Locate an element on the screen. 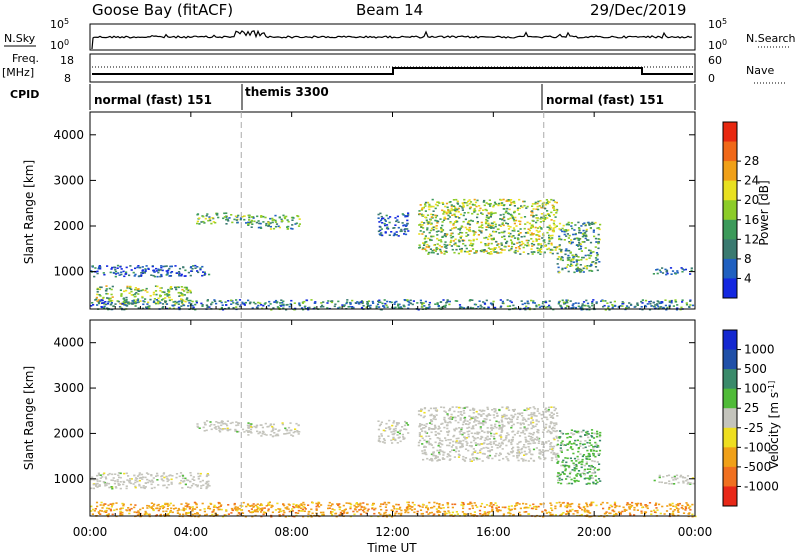  velocity-colorbar-label: Velocity [m s-1] is located at coordinates (774, 425).